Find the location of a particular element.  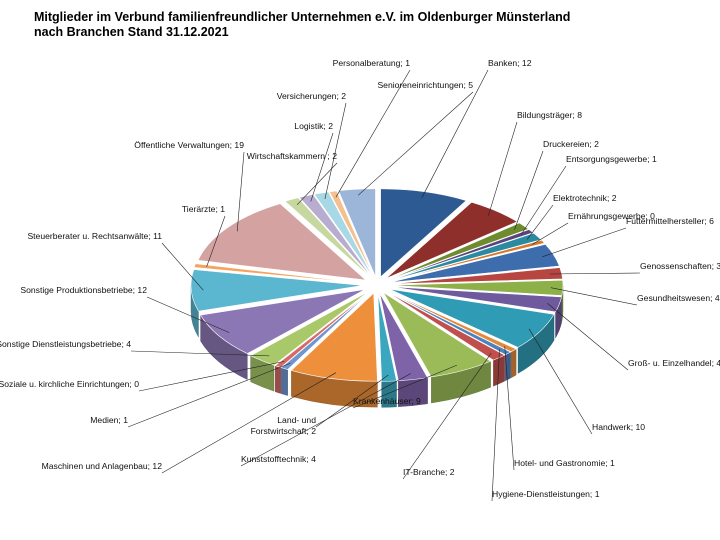

slice-label: Bildungsträger; 8 is located at coordinates (549, 115).